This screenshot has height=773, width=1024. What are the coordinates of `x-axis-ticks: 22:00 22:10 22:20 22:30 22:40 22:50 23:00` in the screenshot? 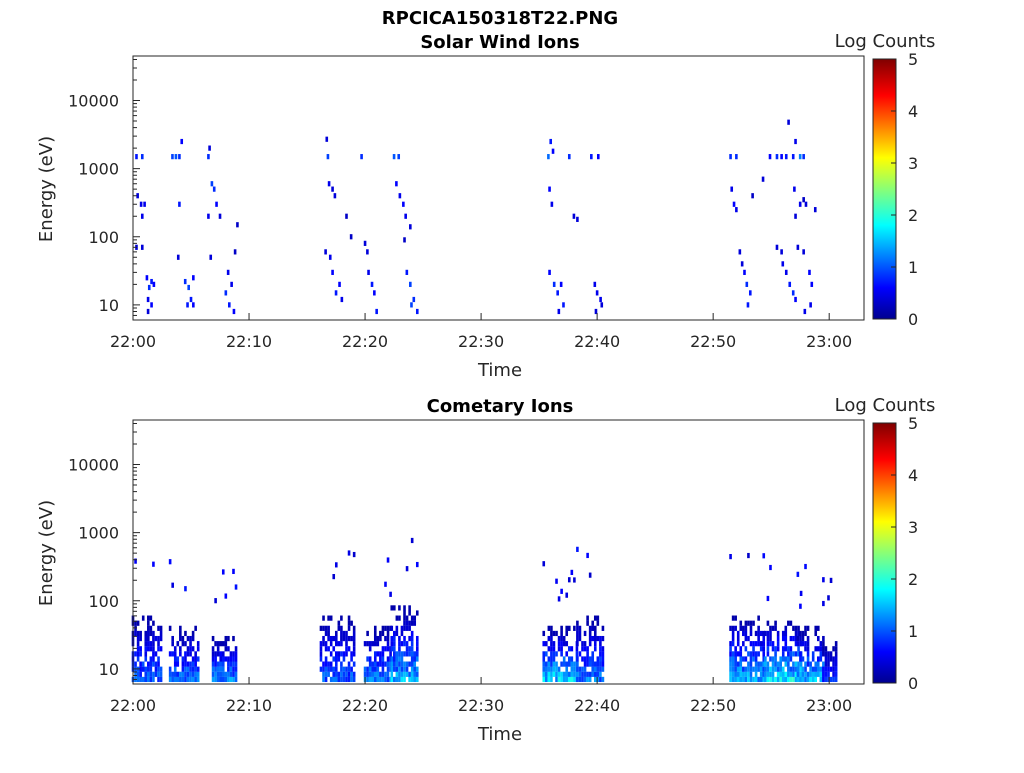 It's located at (481, 696).